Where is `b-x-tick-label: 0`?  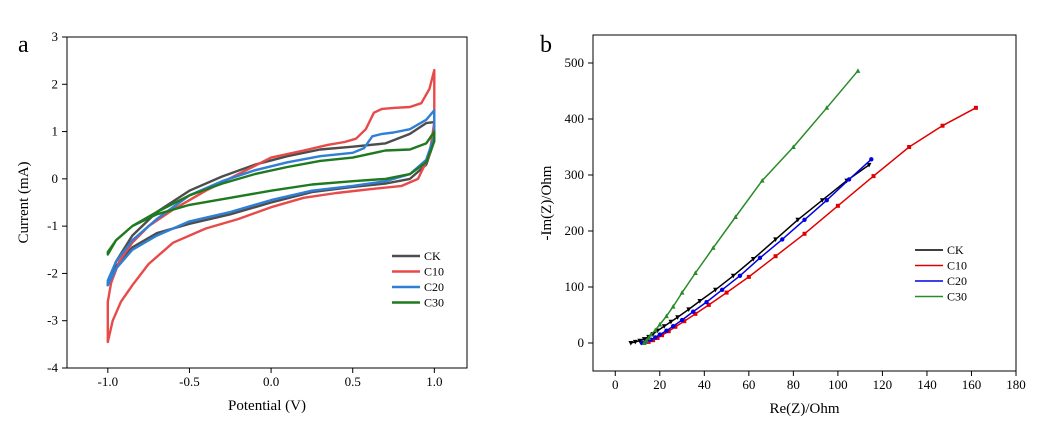 b-x-tick-label: 0 is located at coordinates (615, 384).